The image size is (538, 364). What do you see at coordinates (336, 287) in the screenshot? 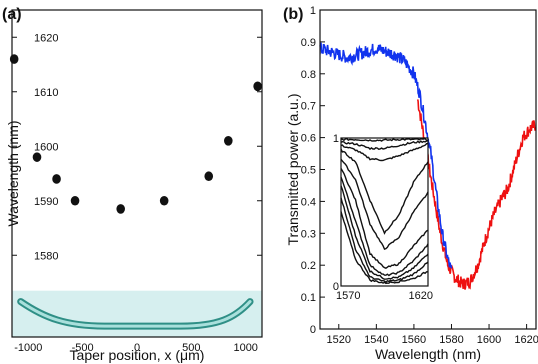
I see `panel-b-inset-y-tick-label: 0` at bounding box center [336, 287].